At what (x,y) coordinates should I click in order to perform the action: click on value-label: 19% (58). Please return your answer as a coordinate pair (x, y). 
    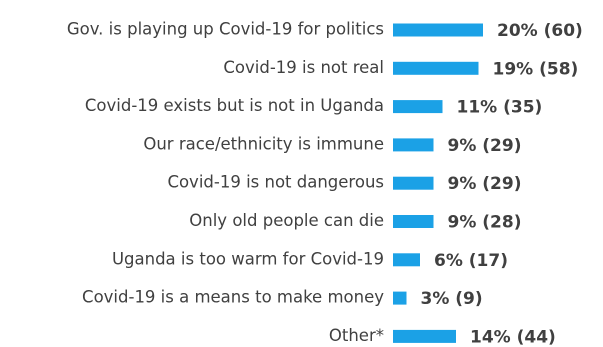
    Looking at the image, I should click on (536, 69).